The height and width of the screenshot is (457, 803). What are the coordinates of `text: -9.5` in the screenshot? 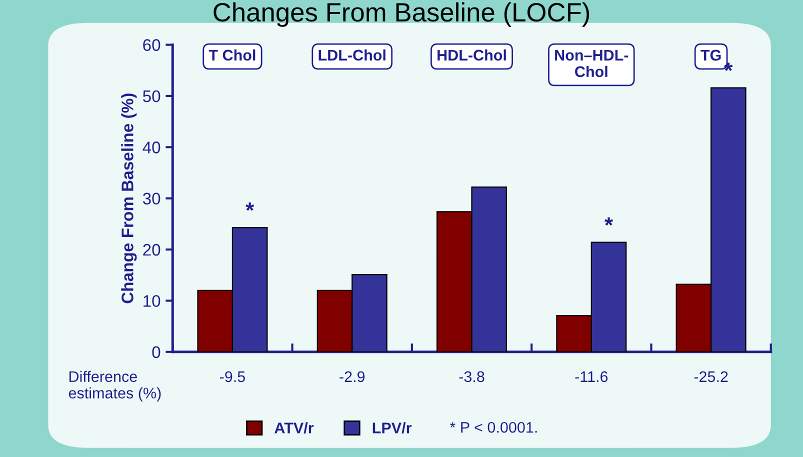 It's located at (232, 376).